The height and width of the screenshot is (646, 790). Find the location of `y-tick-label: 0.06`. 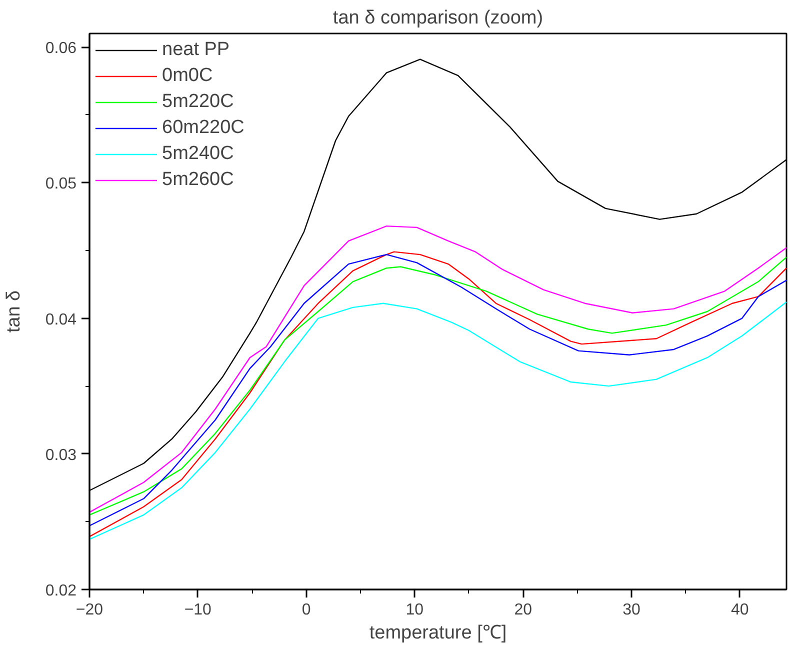

y-tick-label: 0.06 is located at coordinates (61, 49).